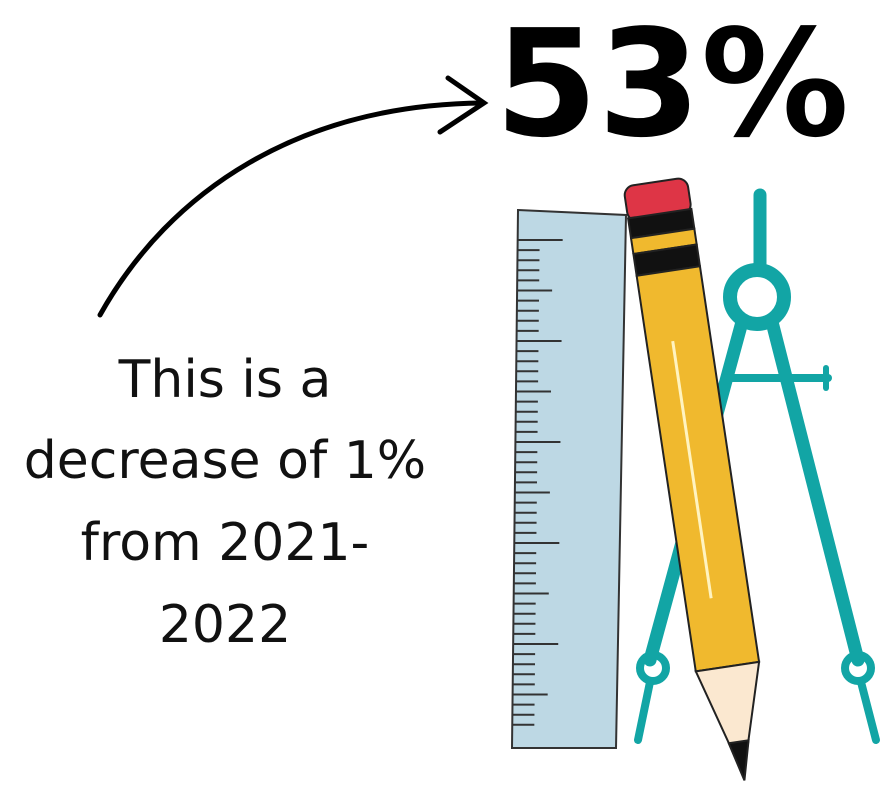 The width and height of the screenshot is (884, 797). Describe the element at coordinates (692, 479) in the screenshot. I see `pencil` at that location.